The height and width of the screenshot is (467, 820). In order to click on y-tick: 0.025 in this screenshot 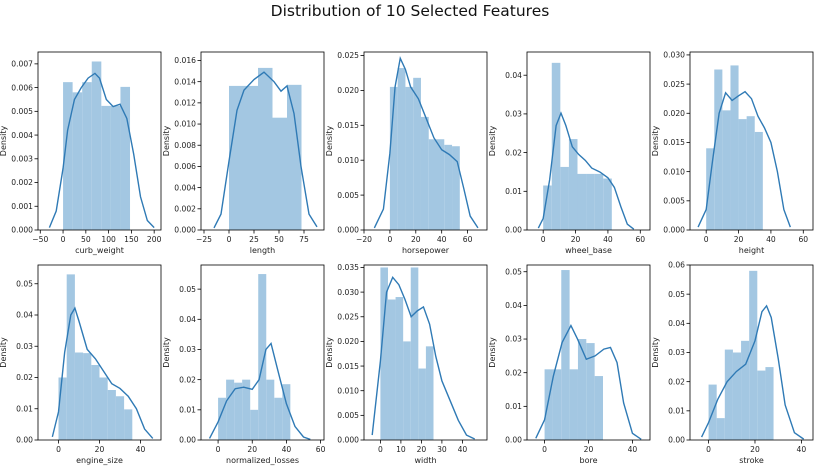, I will do `click(350, 316)`.